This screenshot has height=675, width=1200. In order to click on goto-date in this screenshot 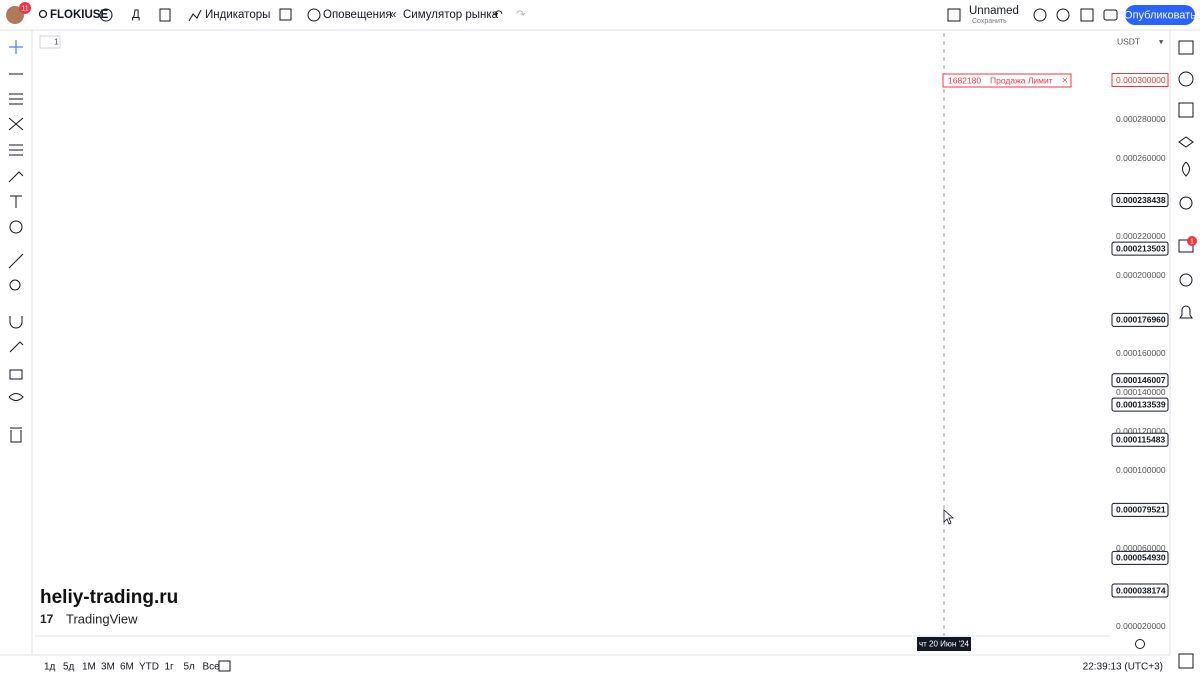, I will do `click(224, 666)`.